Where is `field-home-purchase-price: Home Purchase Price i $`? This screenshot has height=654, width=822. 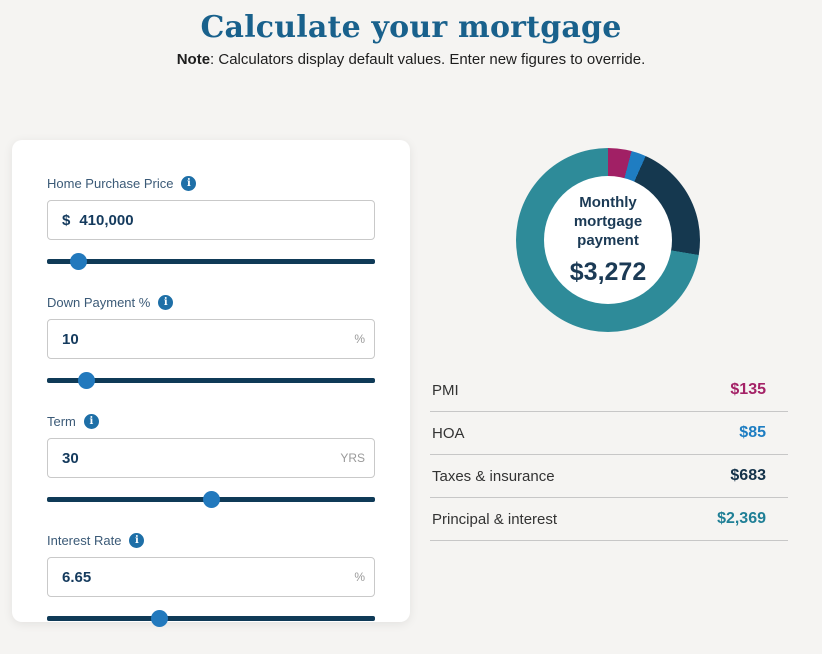 field-home-purchase-price: Home Purchase Price i $ is located at coordinates (211, 223).